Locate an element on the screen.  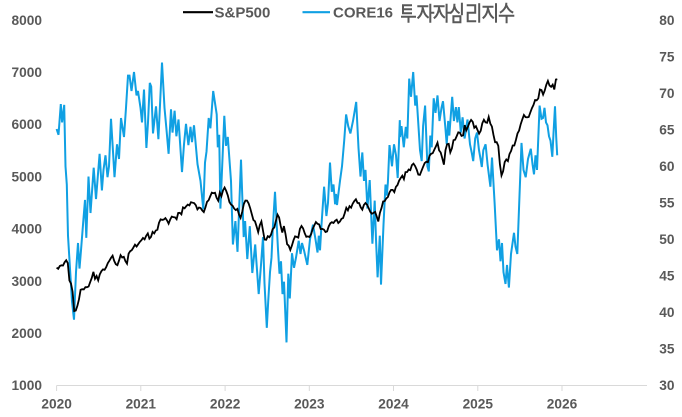
svg-text: S&P500 is located at coordinates (243, 12).